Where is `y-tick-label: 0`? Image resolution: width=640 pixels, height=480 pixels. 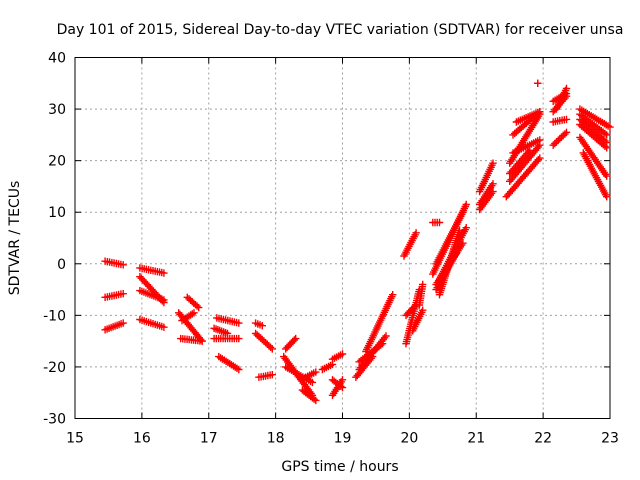
y-tick-label: 0 is located at coordinates (61, 265).